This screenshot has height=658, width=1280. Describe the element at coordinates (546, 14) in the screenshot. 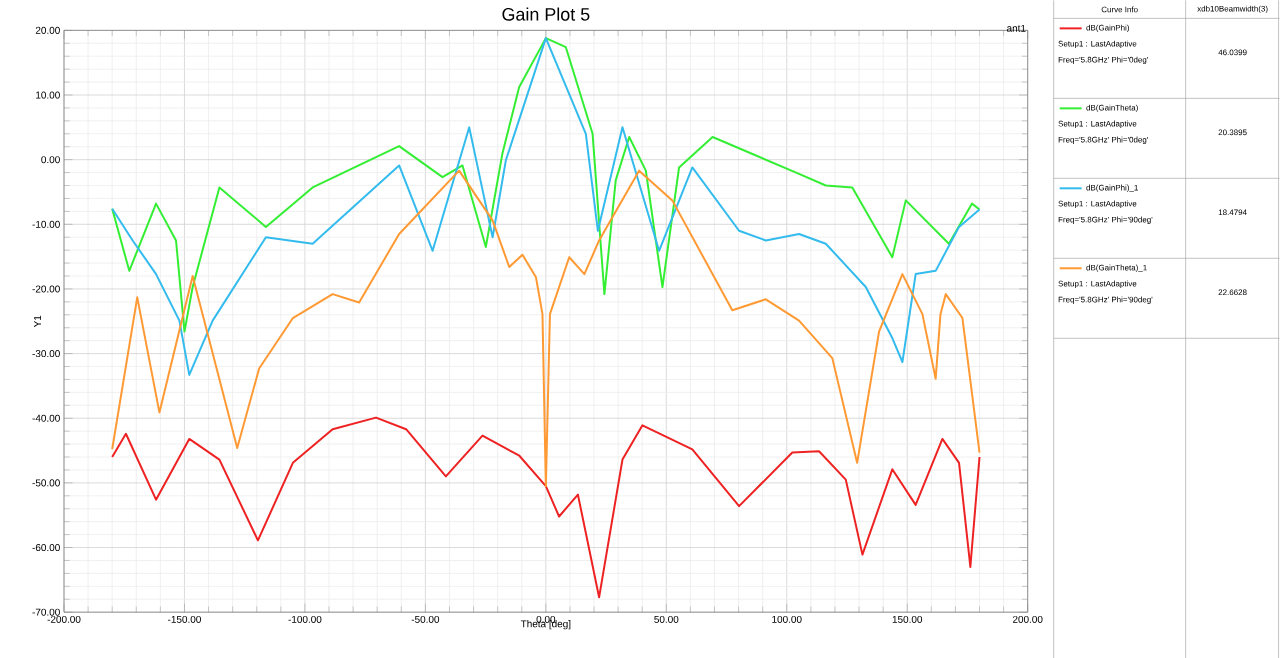

I see `chart-title: Gain Plot 5` at that location.